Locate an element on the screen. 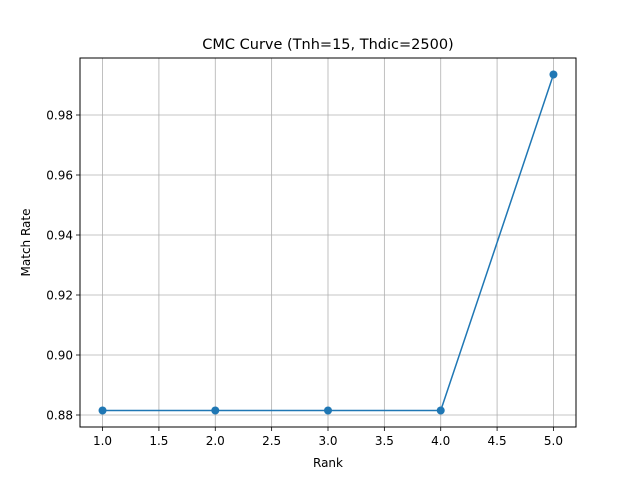  x-tick-label: 2.0 is located at coordinates (215, 441).